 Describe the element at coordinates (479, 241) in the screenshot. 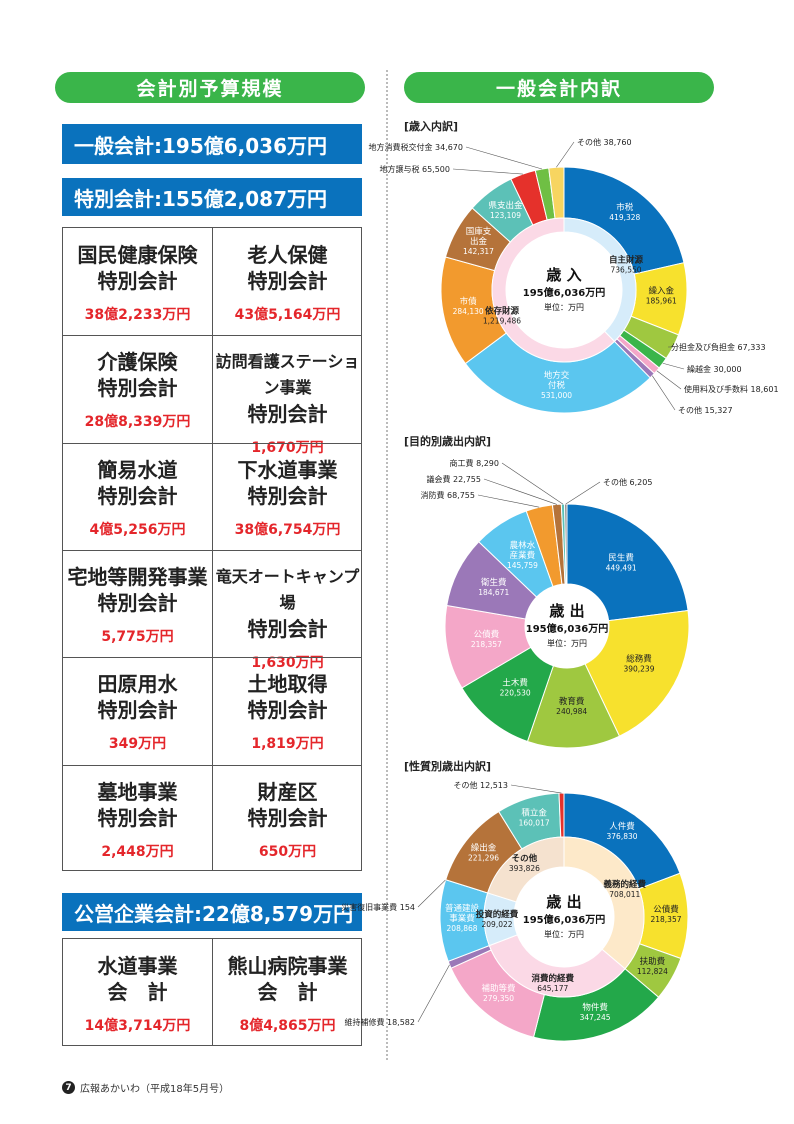

I see `slice-label: 出金` at that location.